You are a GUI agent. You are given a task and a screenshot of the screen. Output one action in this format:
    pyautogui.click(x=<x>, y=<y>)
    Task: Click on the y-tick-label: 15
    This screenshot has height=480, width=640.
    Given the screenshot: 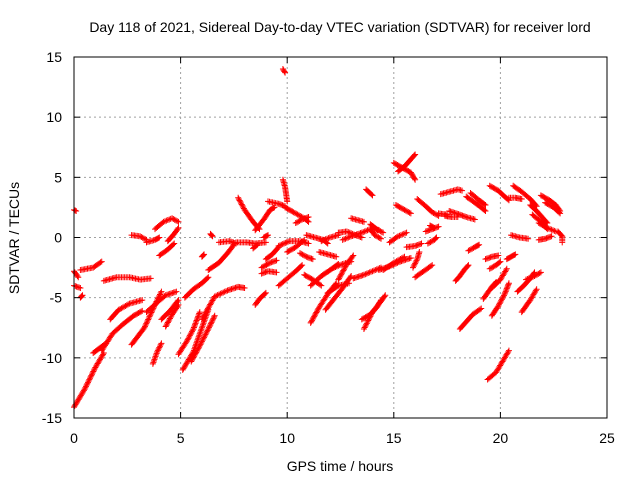 What is the action you would take?
    pyautogui.click(x=54, y=57)
    